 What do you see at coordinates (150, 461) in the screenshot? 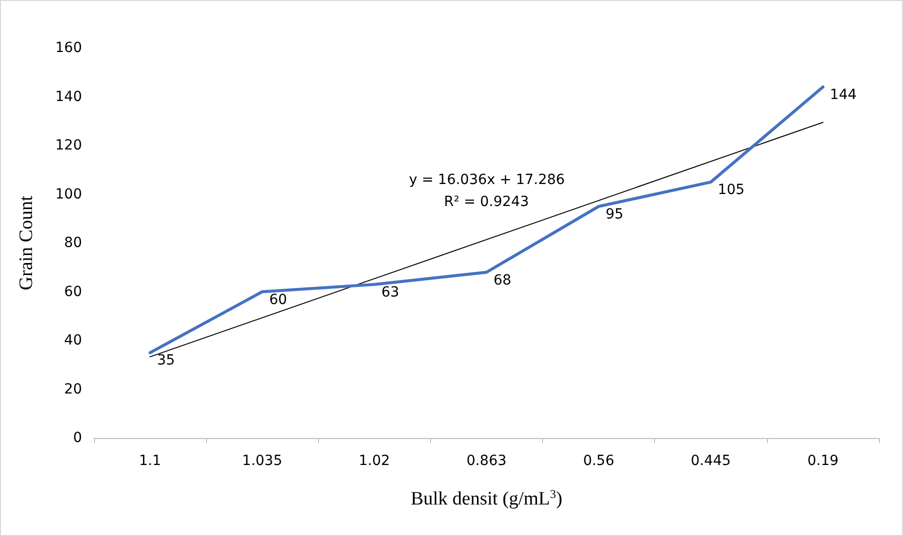
I see `x-tick-label: 1.1` at bounding box center [150, 461].